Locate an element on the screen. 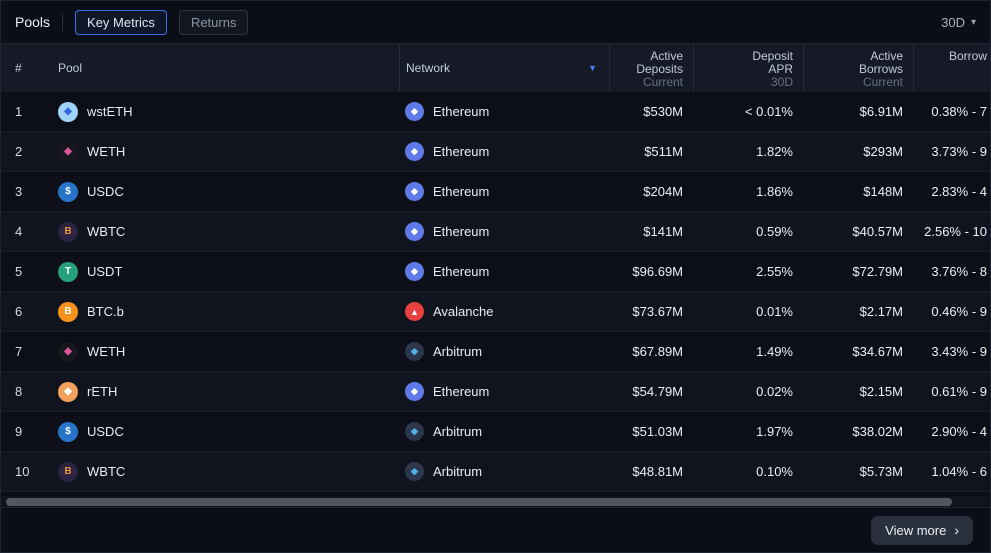 This screenshot has width=991, height=553. pool-name: BTC.b is located at coordinates (105, 311).